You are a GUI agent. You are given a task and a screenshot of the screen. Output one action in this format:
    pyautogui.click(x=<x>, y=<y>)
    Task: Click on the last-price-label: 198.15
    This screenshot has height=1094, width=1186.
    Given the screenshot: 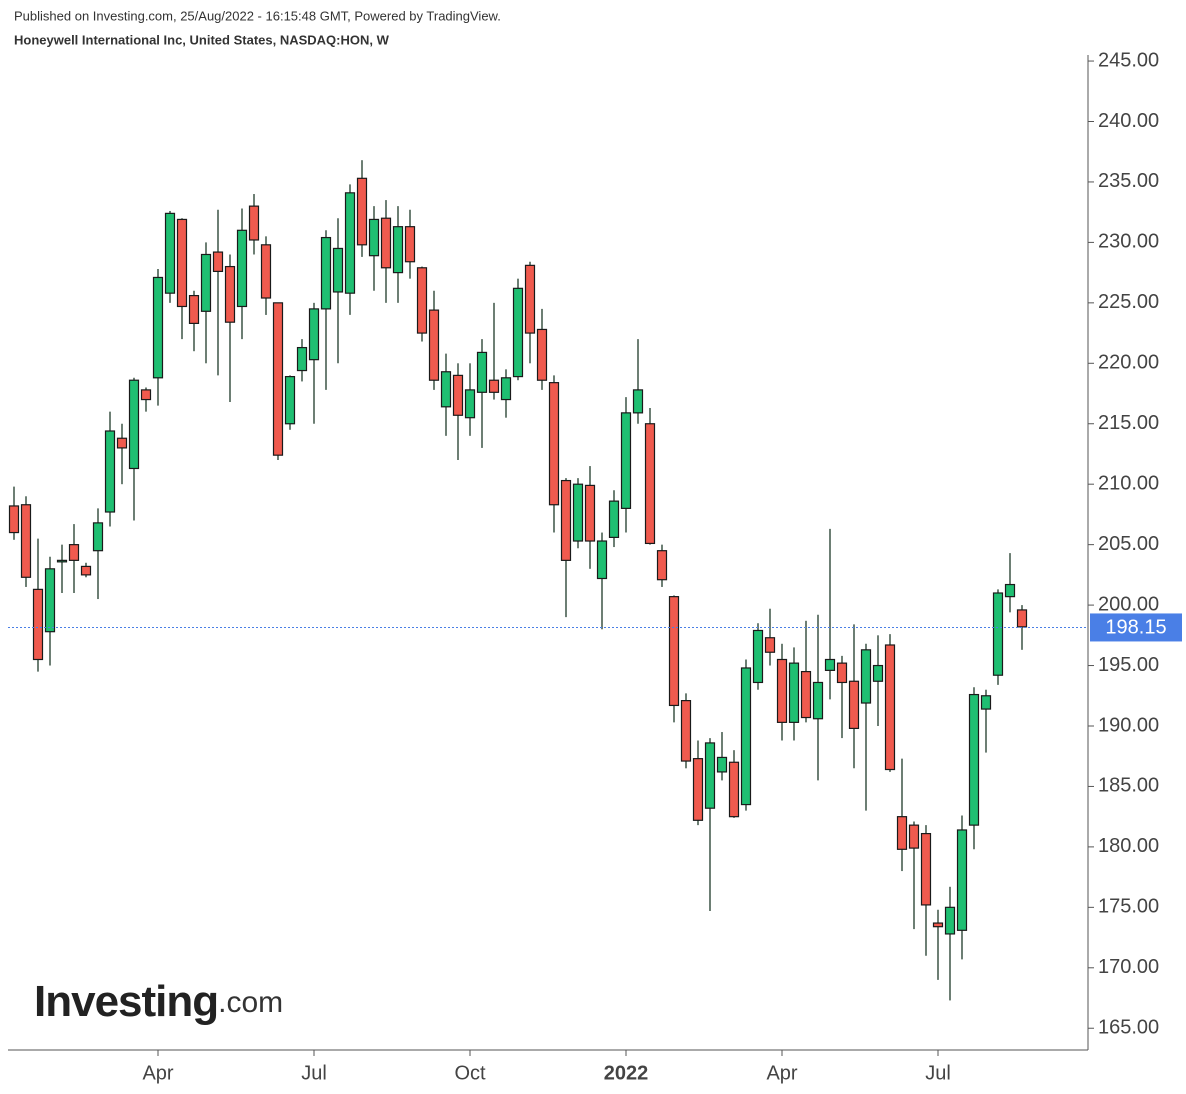 What is the action you would take?
    pyautogui.click(x=1135, y=628)
    